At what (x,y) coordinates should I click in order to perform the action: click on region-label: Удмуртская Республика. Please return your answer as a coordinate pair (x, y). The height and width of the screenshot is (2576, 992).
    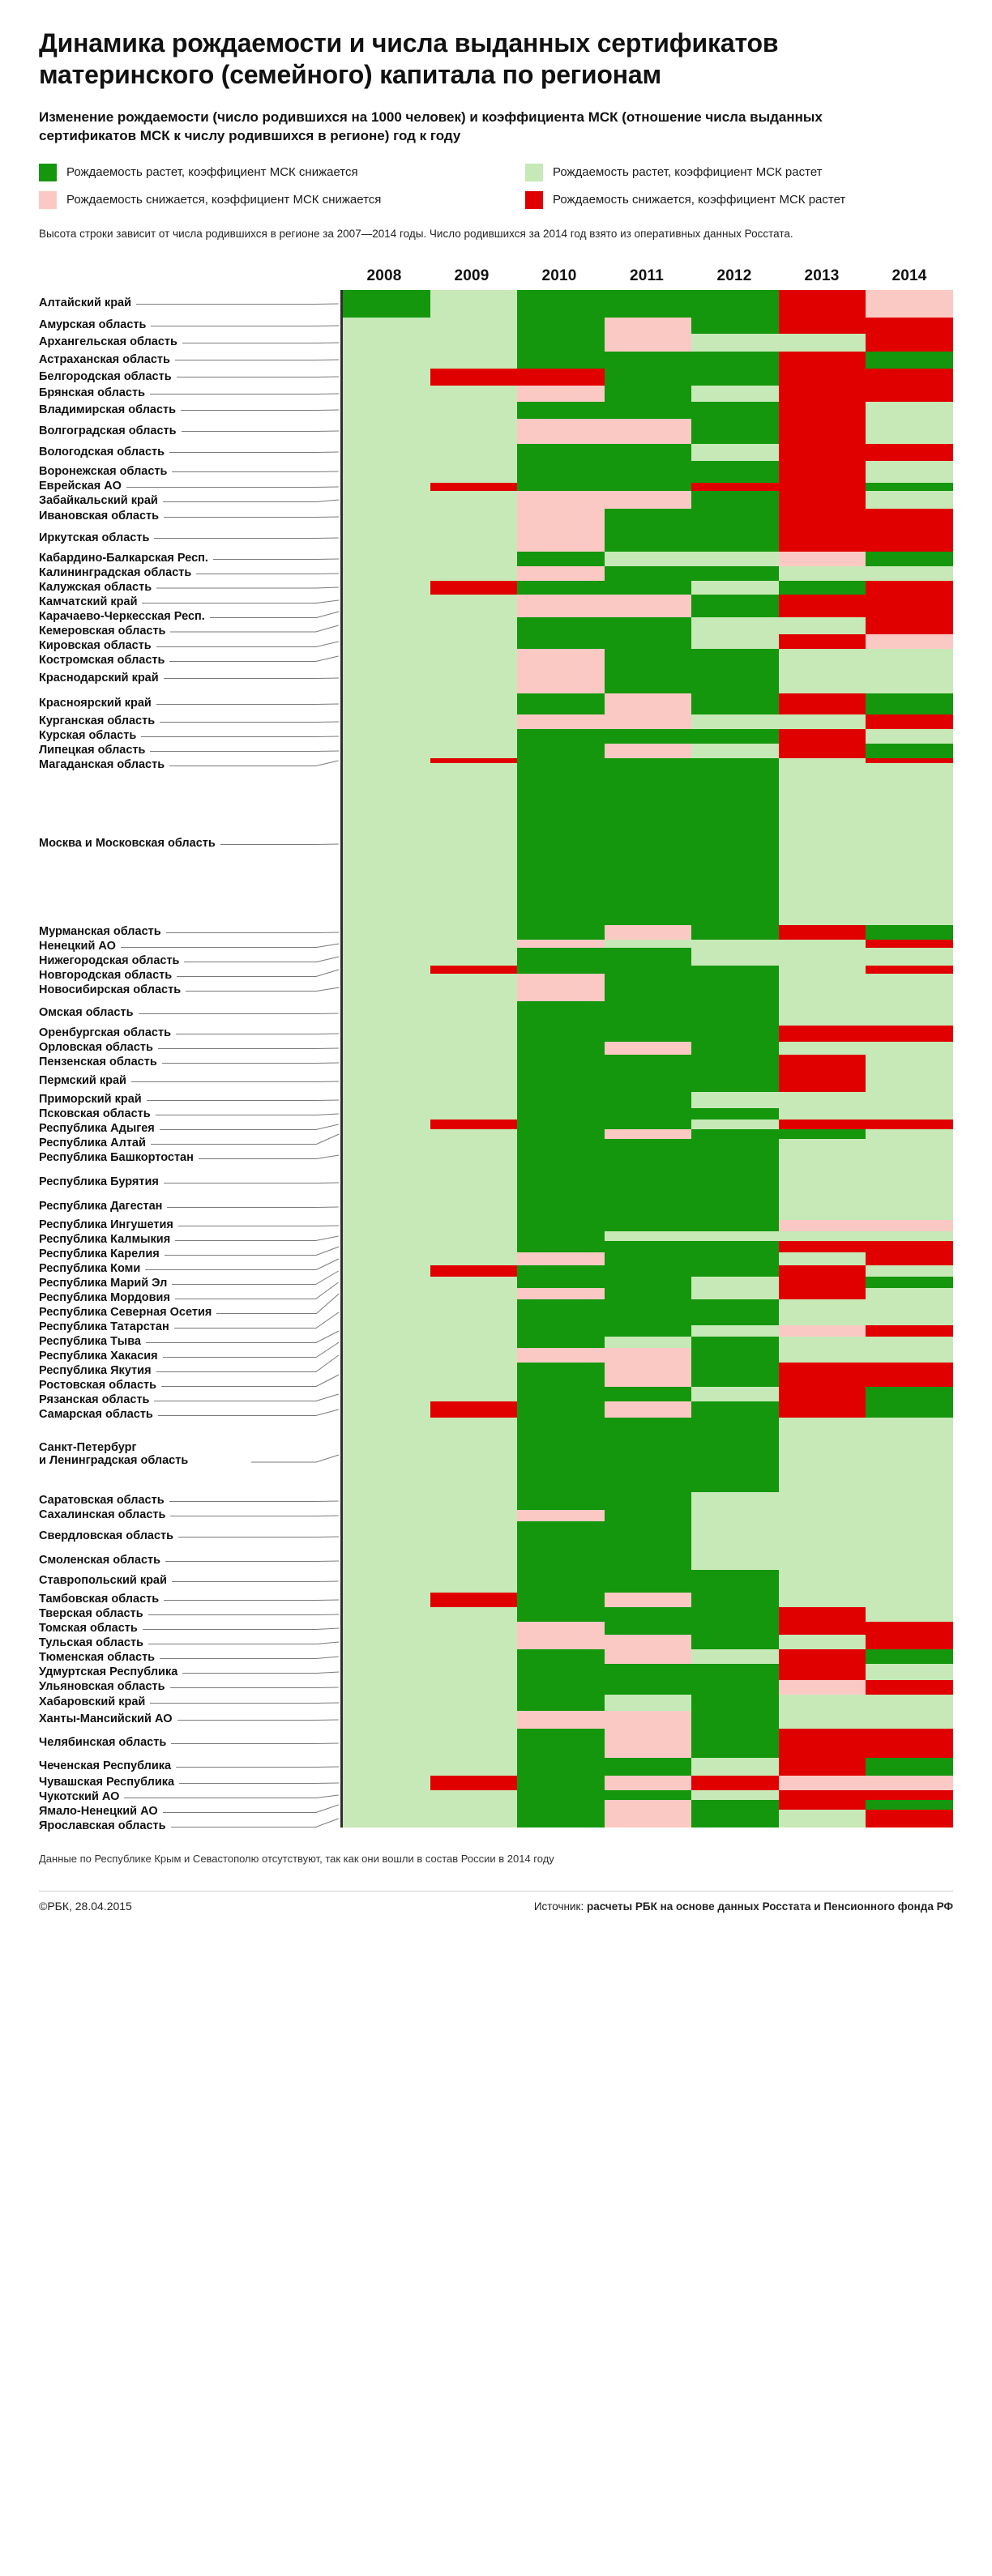
    Looking at the image, I should click on (111, 1672).